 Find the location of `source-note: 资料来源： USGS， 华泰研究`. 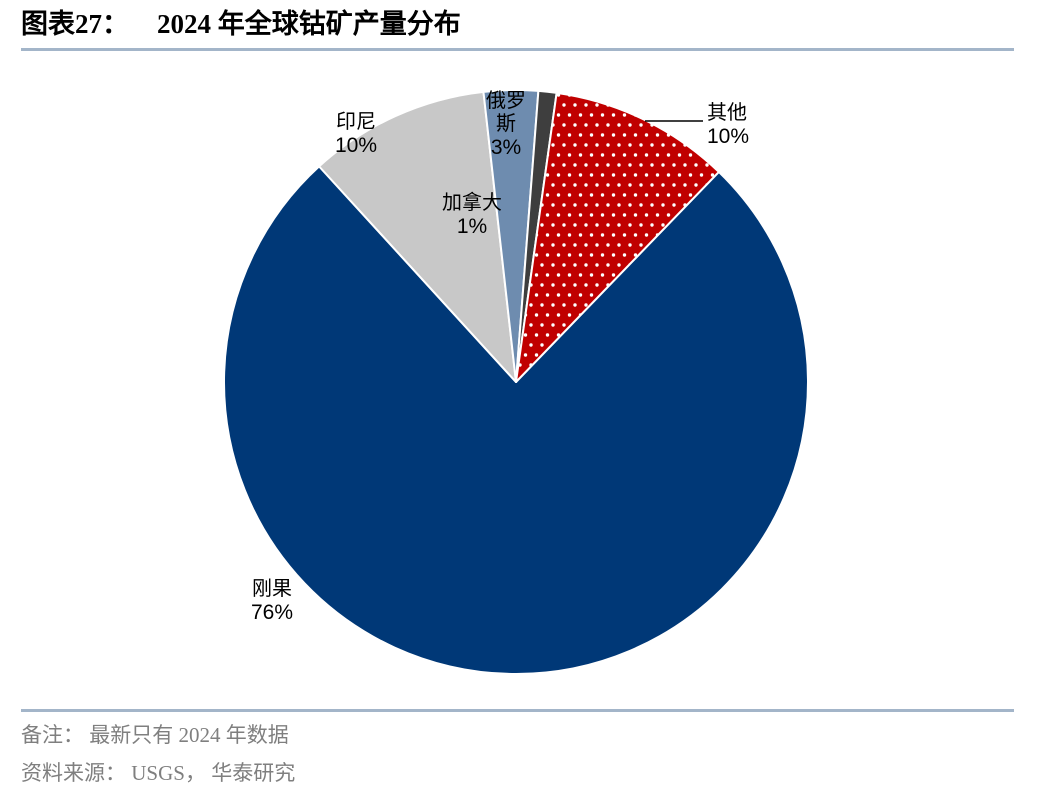

source-note: 资料来源： USGS， 华泰研究 is located at coordinates (158, 773).